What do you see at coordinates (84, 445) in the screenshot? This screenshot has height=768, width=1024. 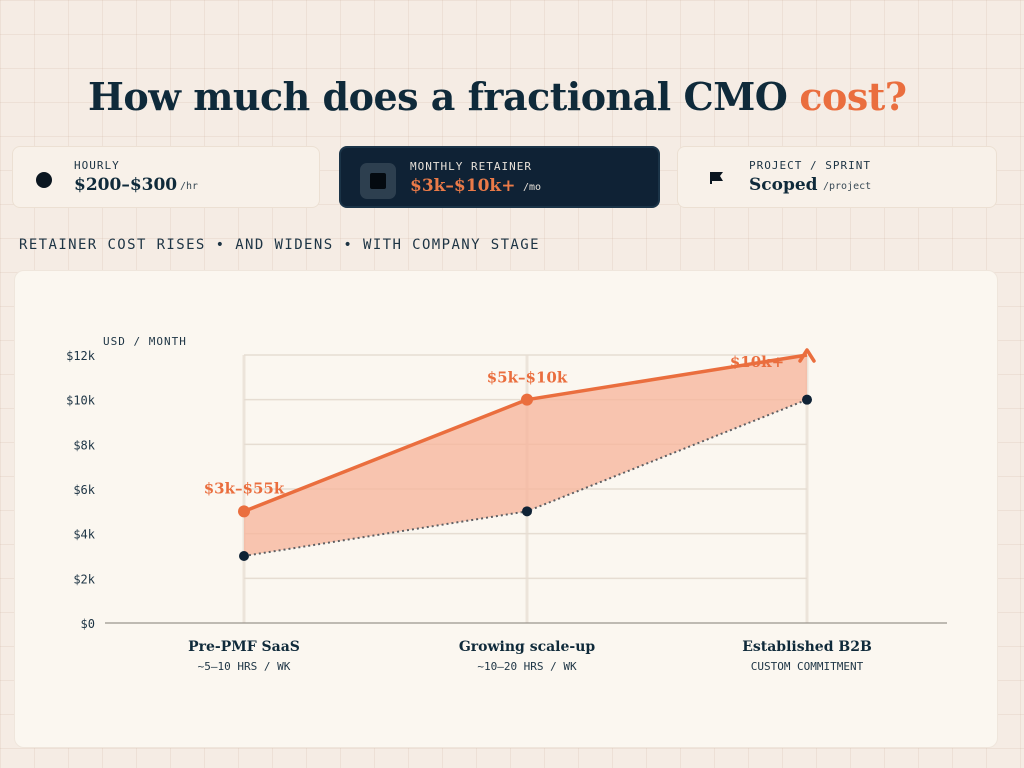 I see `y-tick-label: $8k` at bounding box center [84, 445].